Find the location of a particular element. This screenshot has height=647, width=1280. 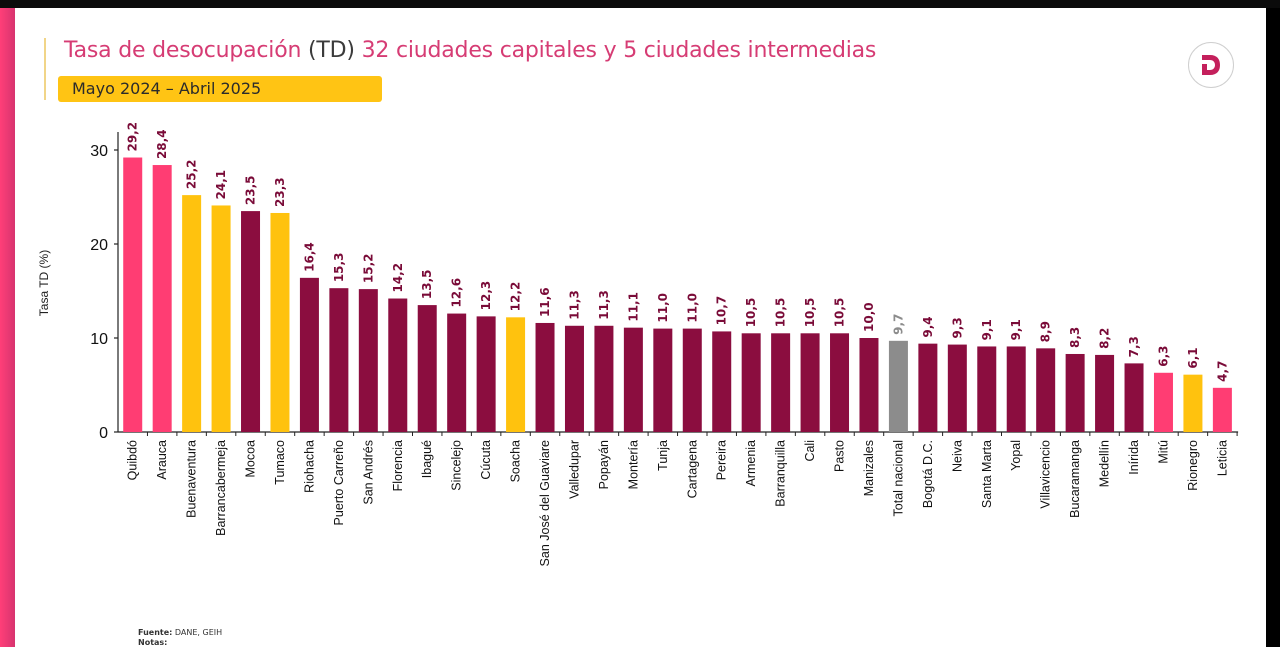

category-label: Bogotá D.C. is located at coordinates (928, 474).